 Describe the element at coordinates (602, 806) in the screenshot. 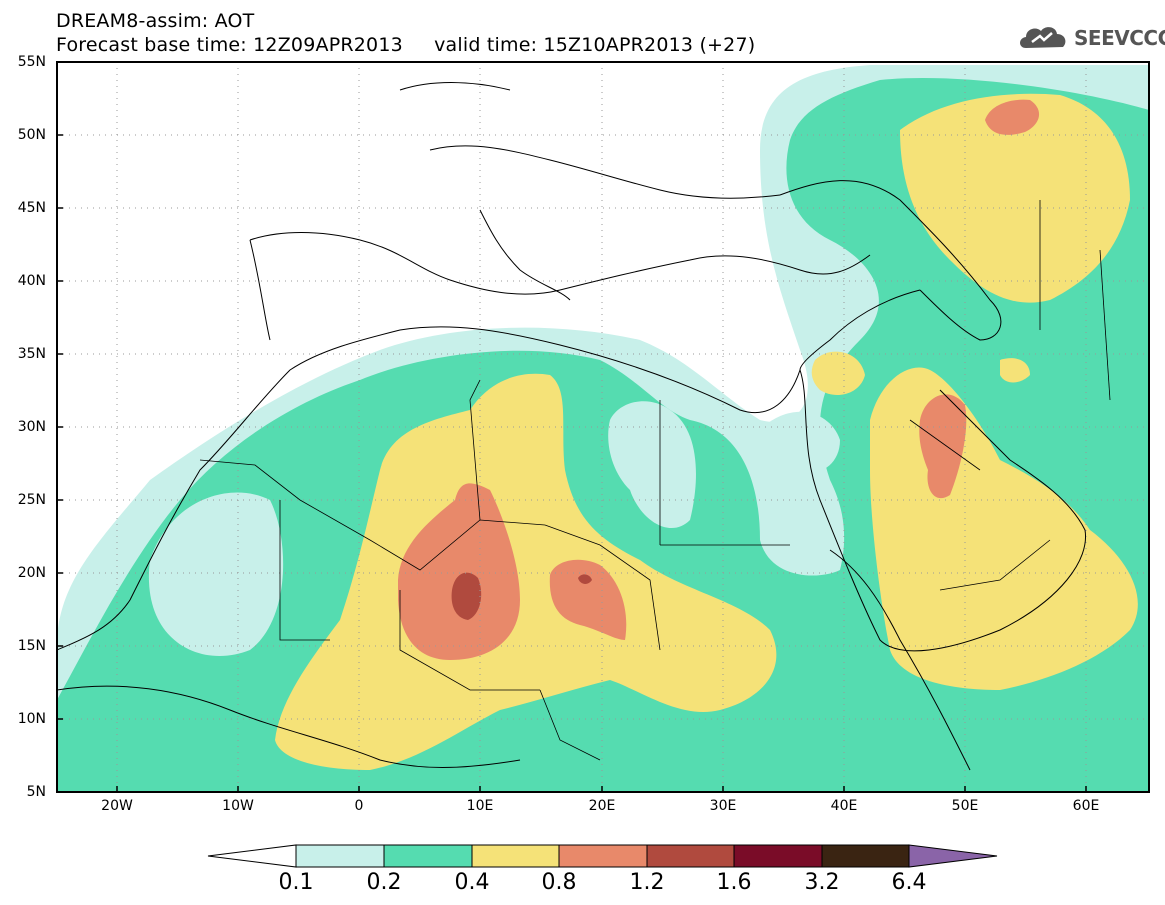

I see `lon-label: 20E` at that location.